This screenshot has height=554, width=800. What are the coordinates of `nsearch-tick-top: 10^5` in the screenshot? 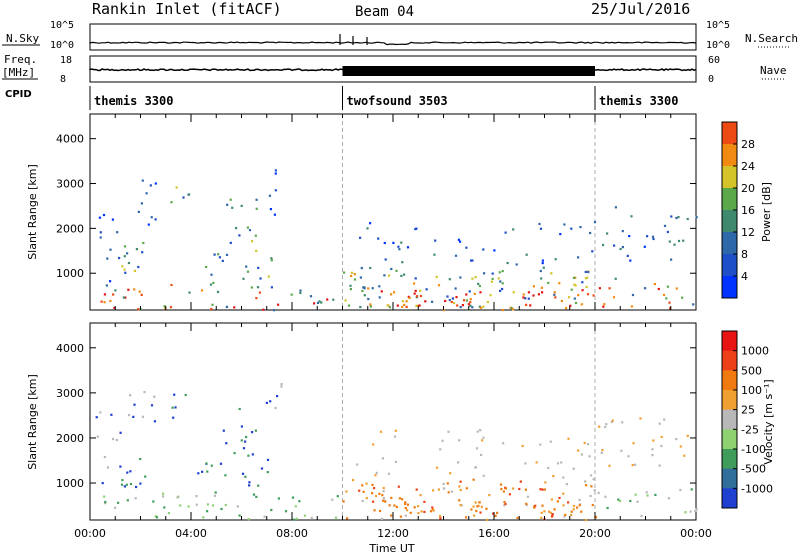 It's located at (718, 25).